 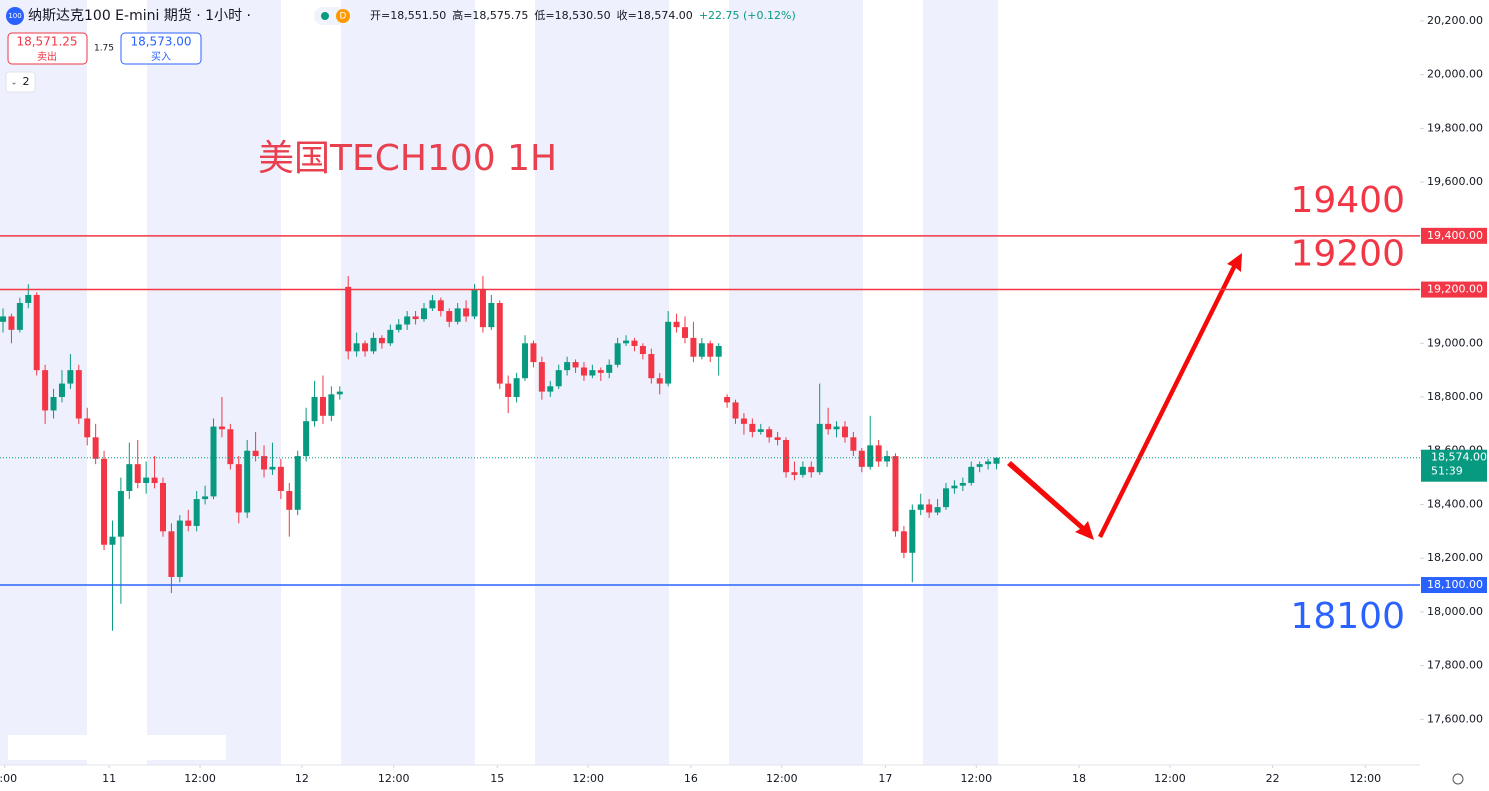 I want to click on sell-button, so click(x=47, y=48).